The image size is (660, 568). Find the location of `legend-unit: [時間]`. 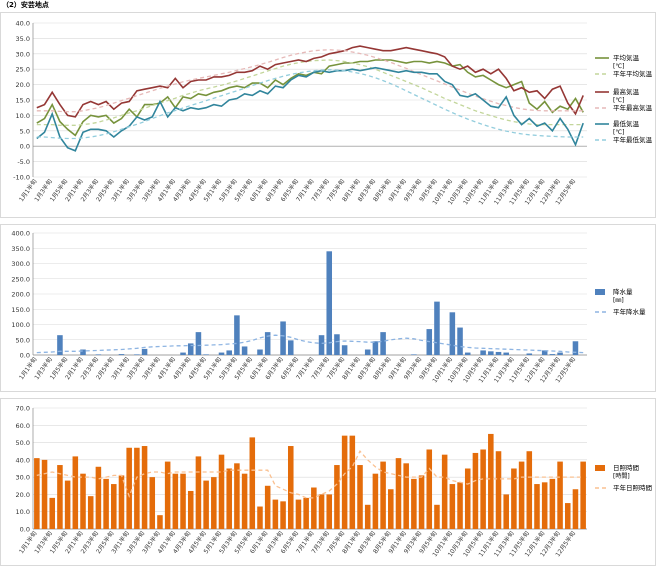

legend-unit: [時間] is located at coordinates (621, 476).